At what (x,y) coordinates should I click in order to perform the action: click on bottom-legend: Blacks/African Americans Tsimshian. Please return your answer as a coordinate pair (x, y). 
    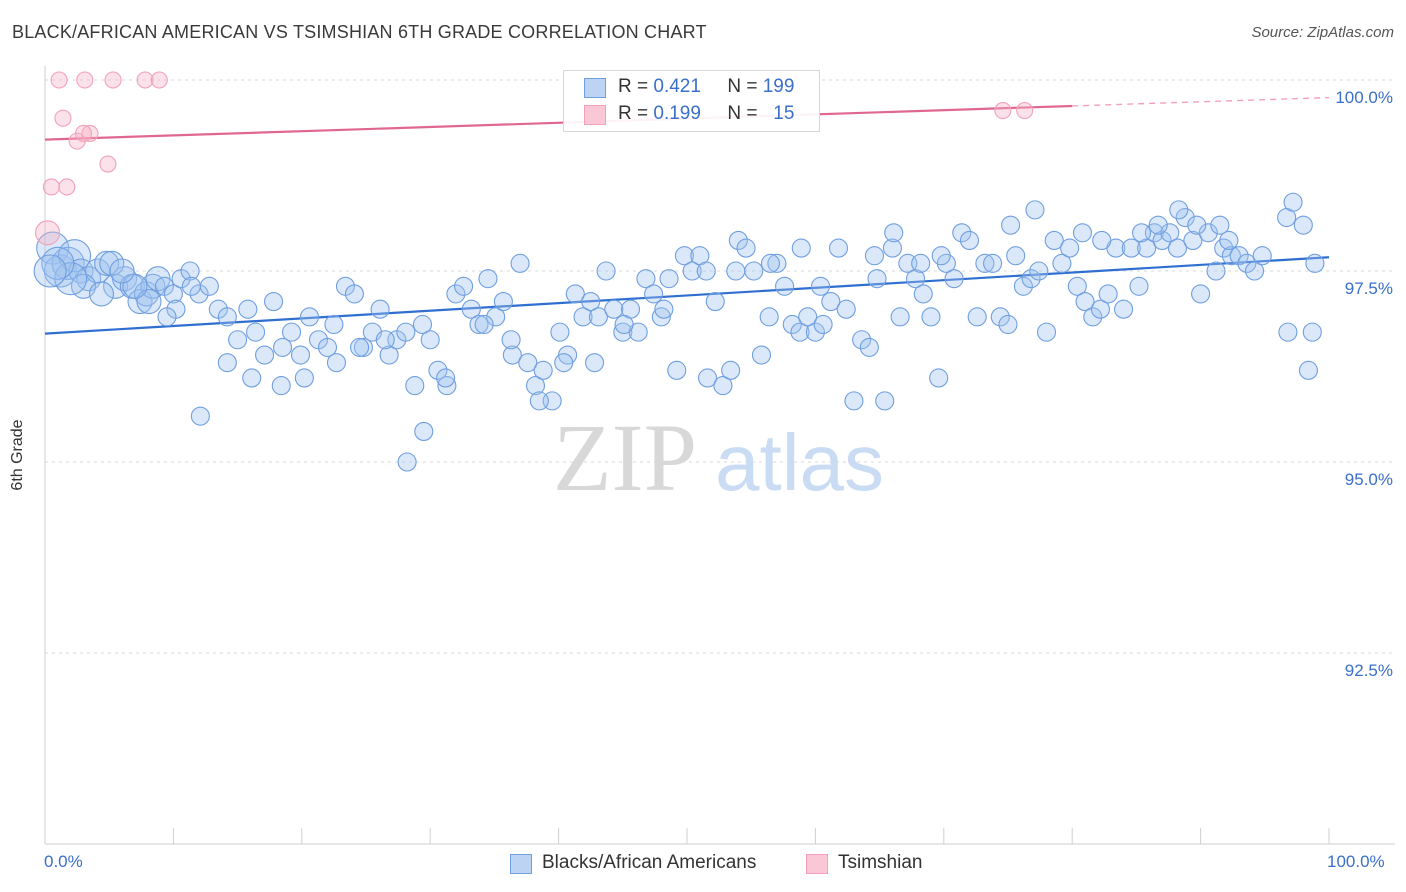
    Looking at the image, I should click on (703, 865).